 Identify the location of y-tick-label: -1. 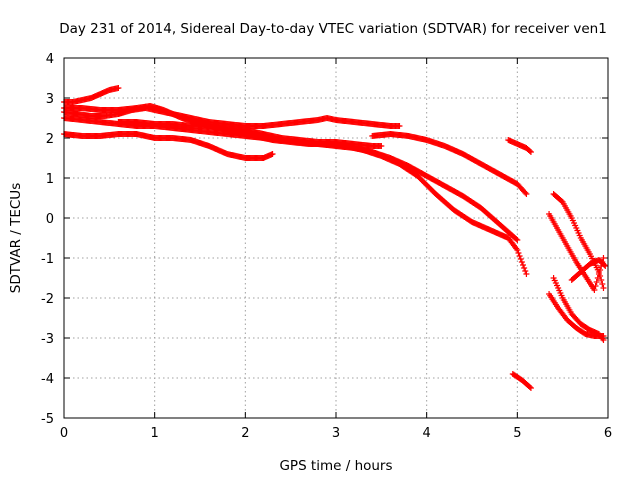
(47, 259).